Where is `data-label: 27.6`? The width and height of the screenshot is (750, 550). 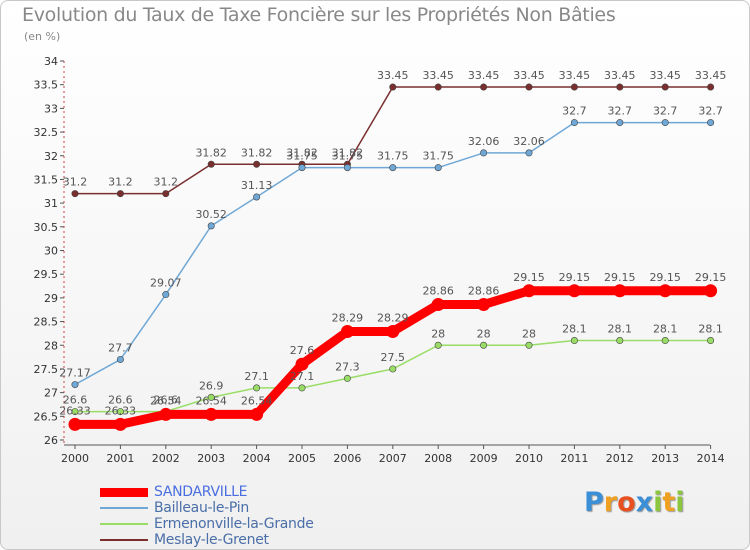
data-label: 27.6 is located at coordinates (302, 350).